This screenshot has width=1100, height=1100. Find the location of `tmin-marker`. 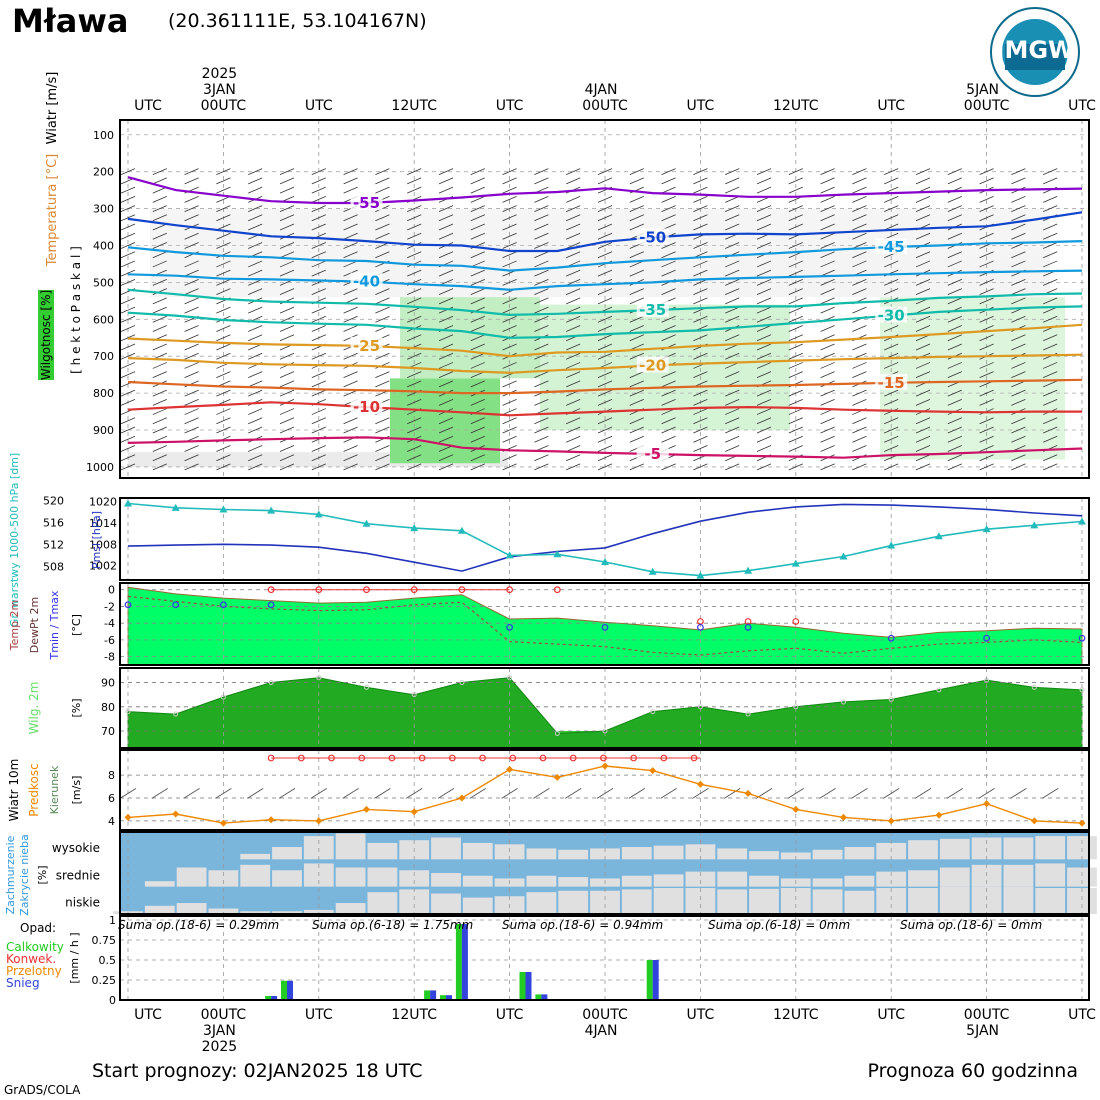

tmin-marker is located at coordinates (605, 627).